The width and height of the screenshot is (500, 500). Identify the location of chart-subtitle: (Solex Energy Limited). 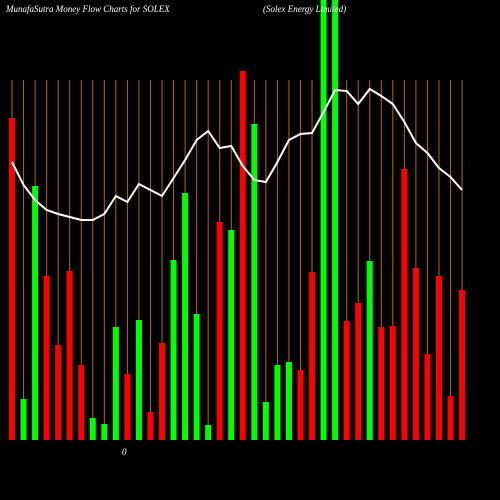
(304, 9).